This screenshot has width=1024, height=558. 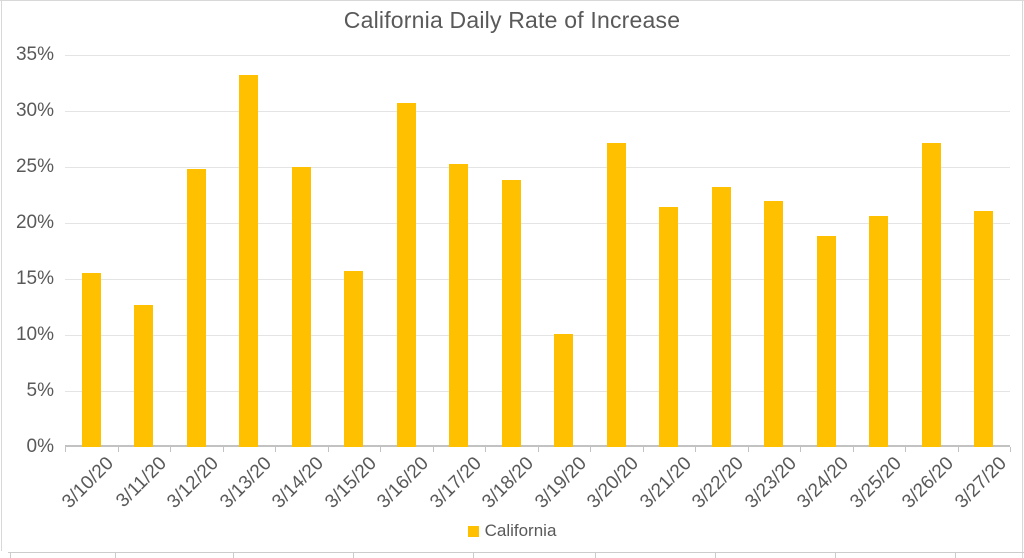 What do you see at coordinates (40, 390) in the screenshot?
I see `y-tick-label: 5%` at bounding box center [40, 390].